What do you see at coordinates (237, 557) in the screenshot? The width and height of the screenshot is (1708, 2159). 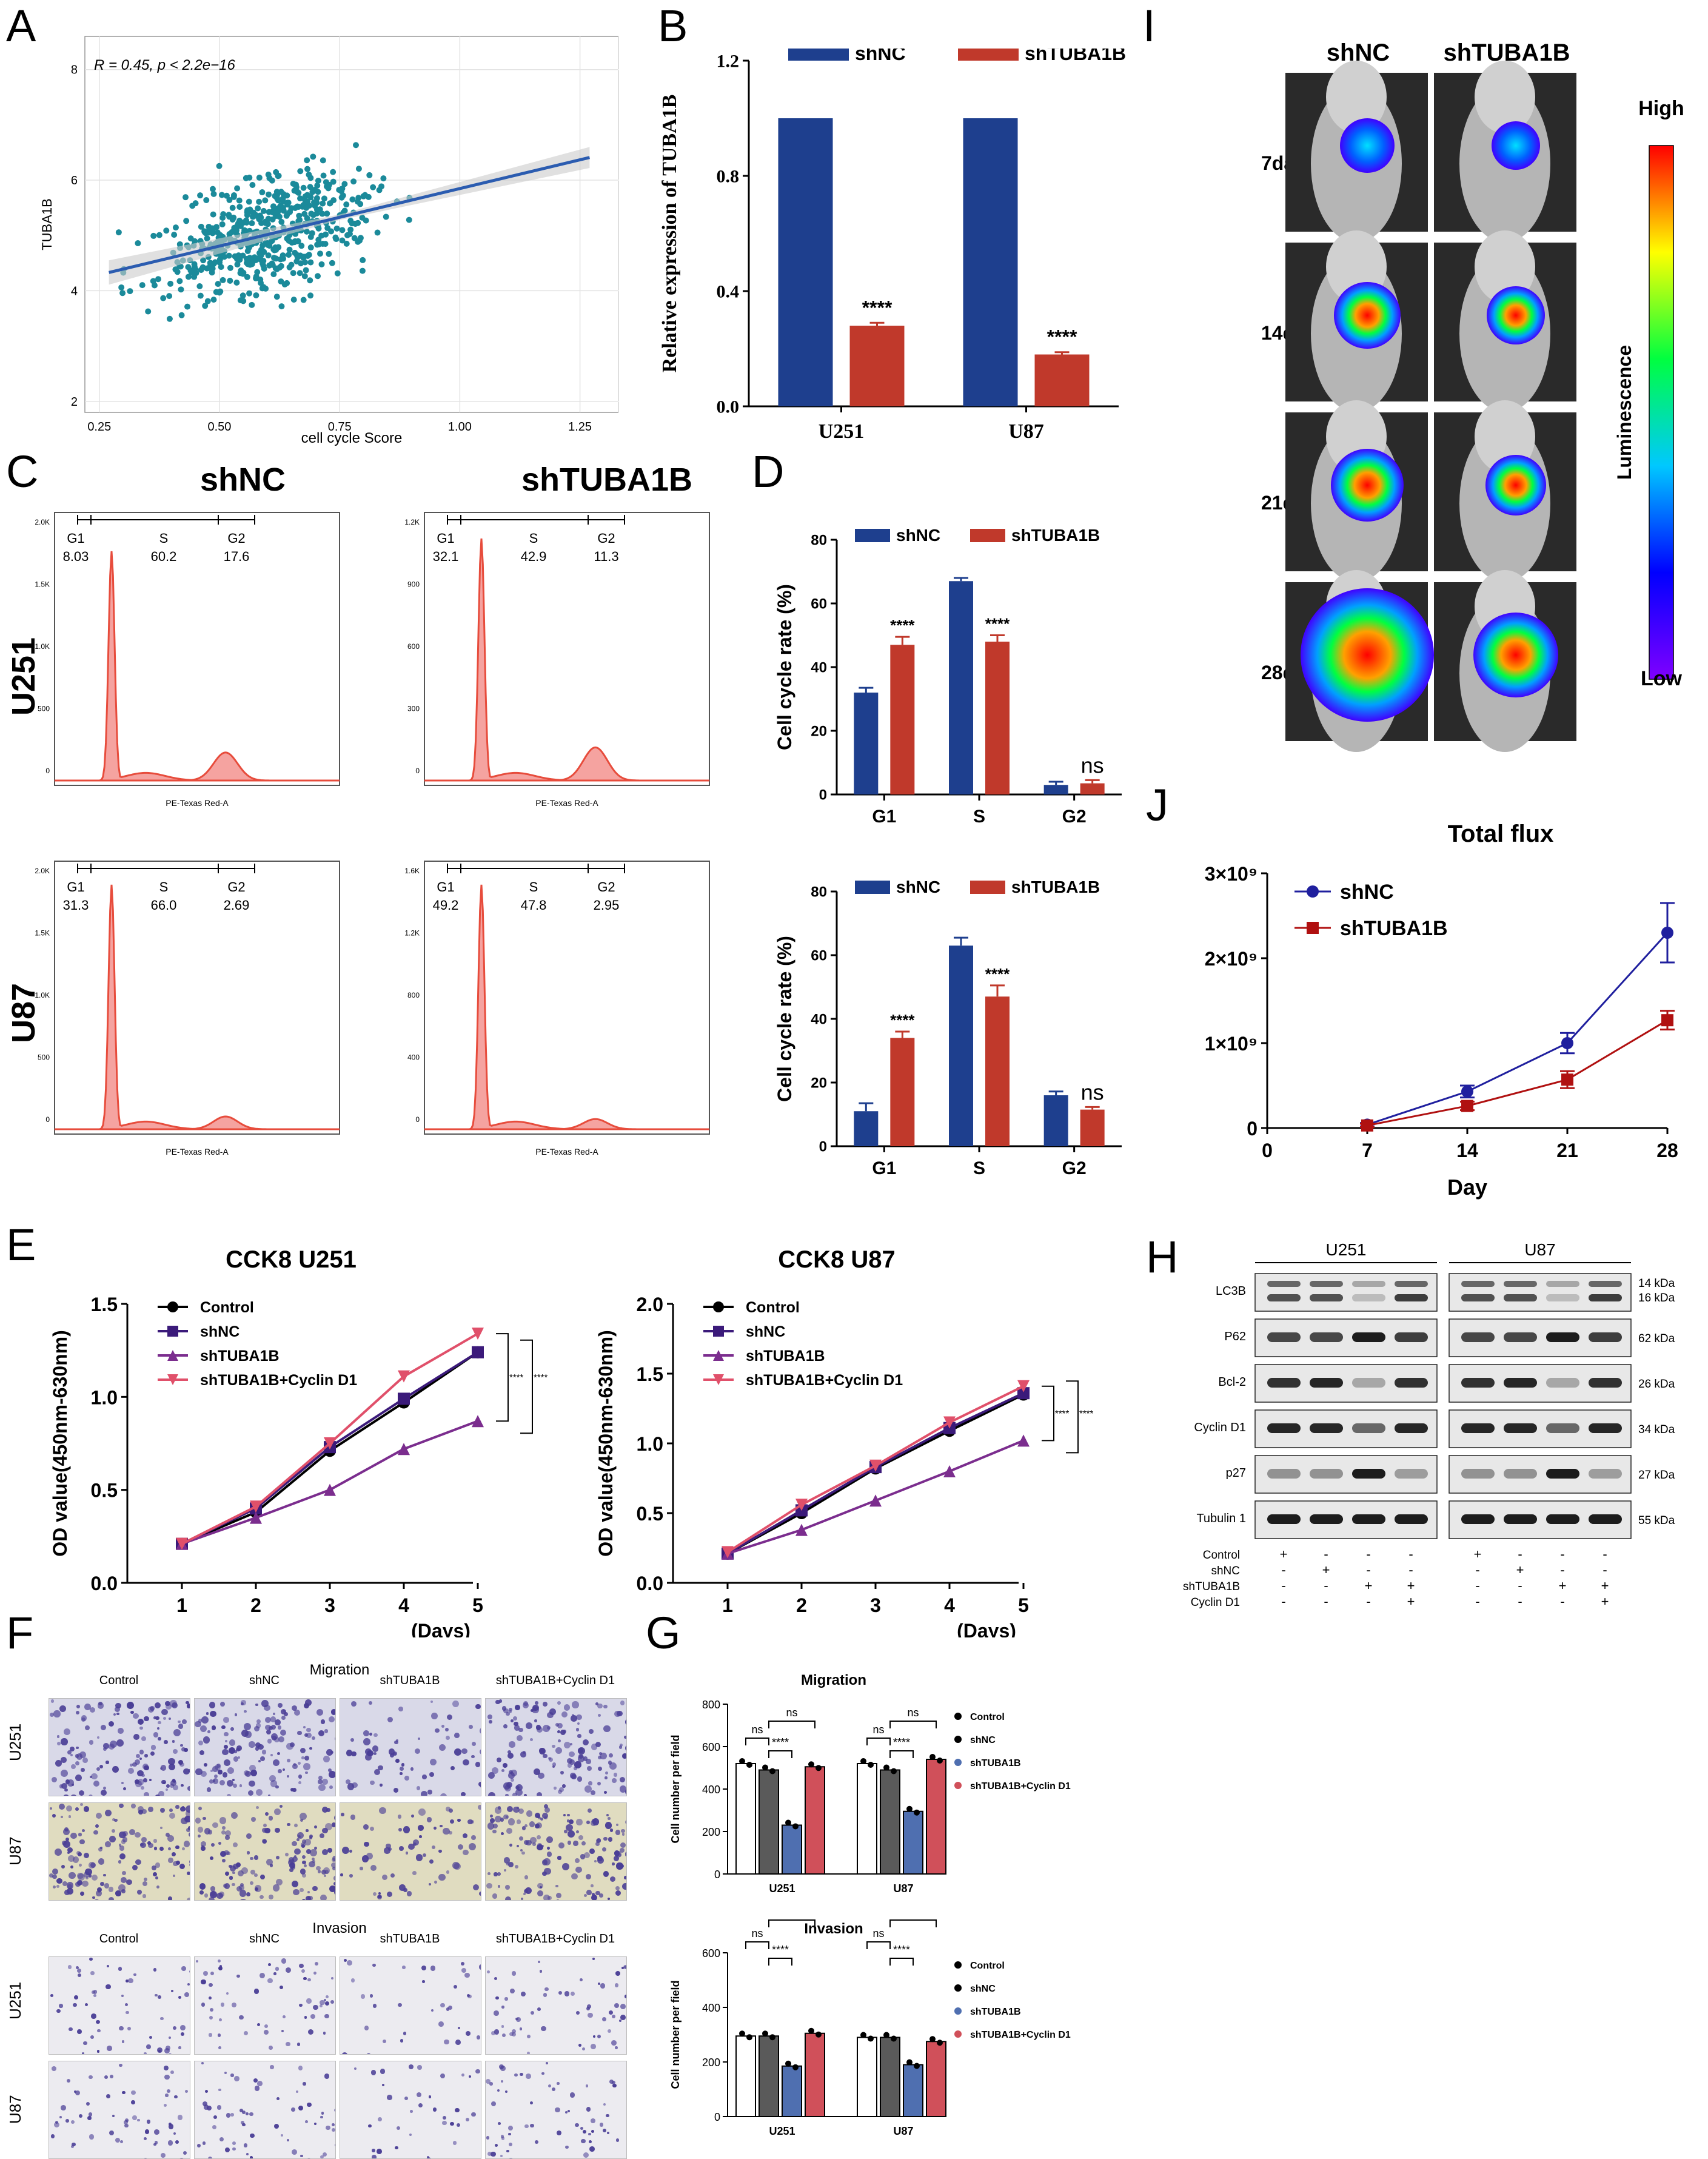 I see `gate-value: 17.6` at bounding box center [237, 557].